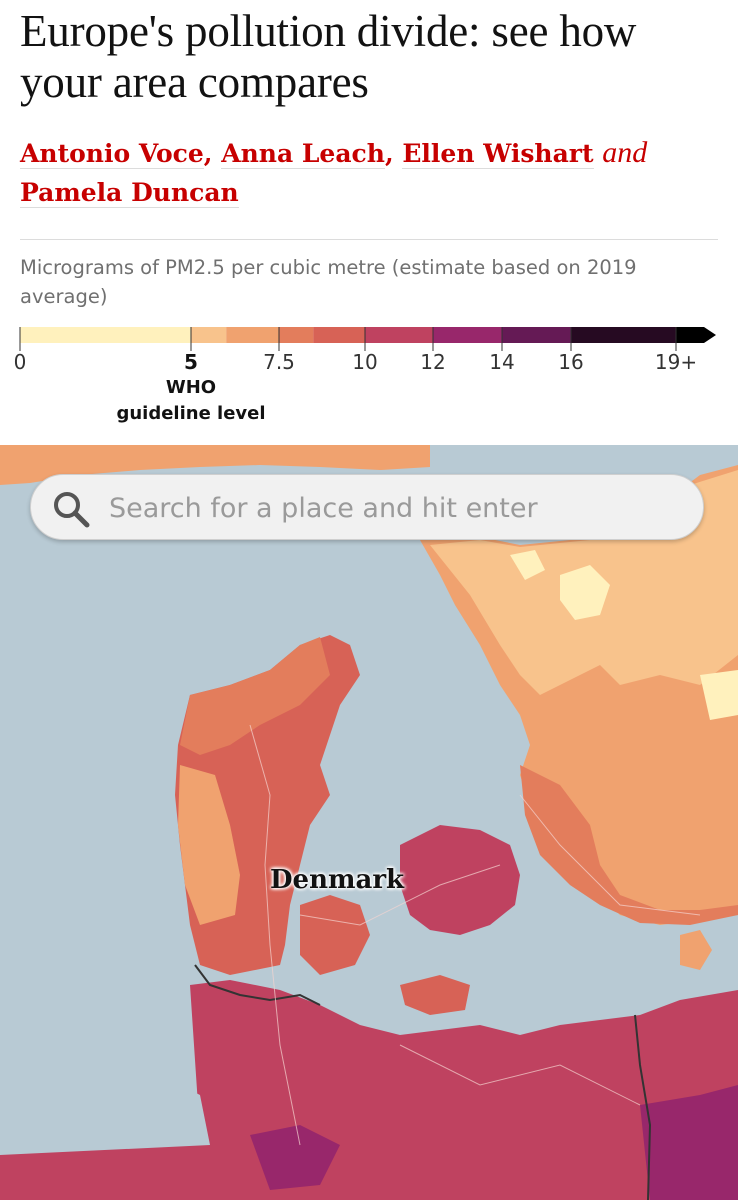  I want to click on tick-label: 5, so click(191, 362).